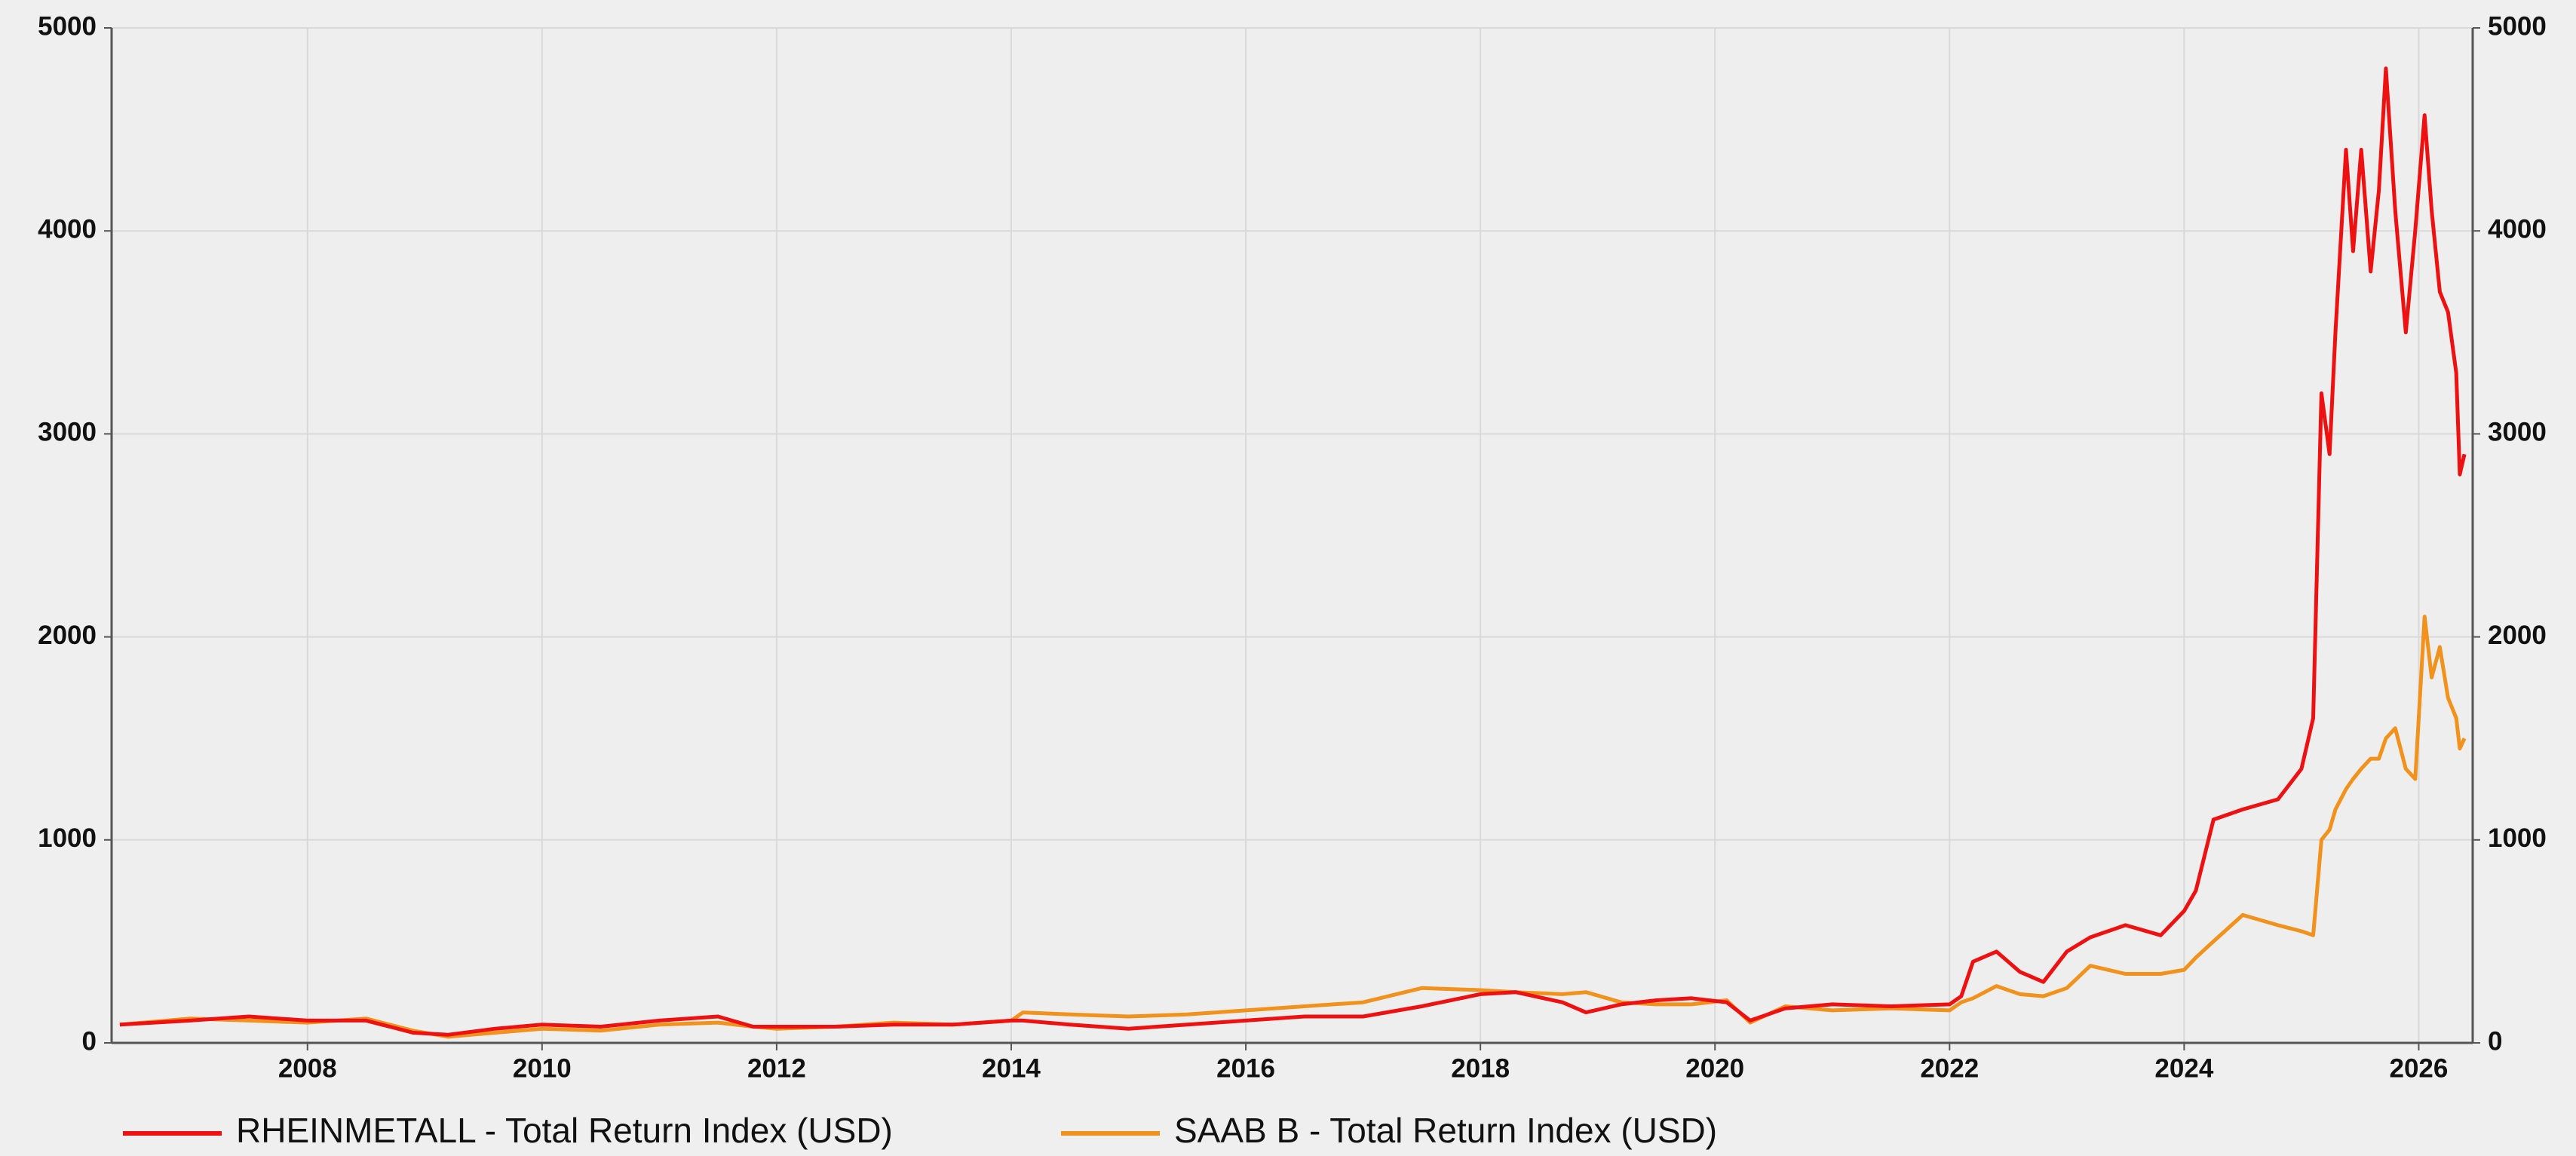 The image size is (2576, 1156). I want to click on legend-label: RHEINMETALL - Total Return Index (USD), so click(564, 1130).